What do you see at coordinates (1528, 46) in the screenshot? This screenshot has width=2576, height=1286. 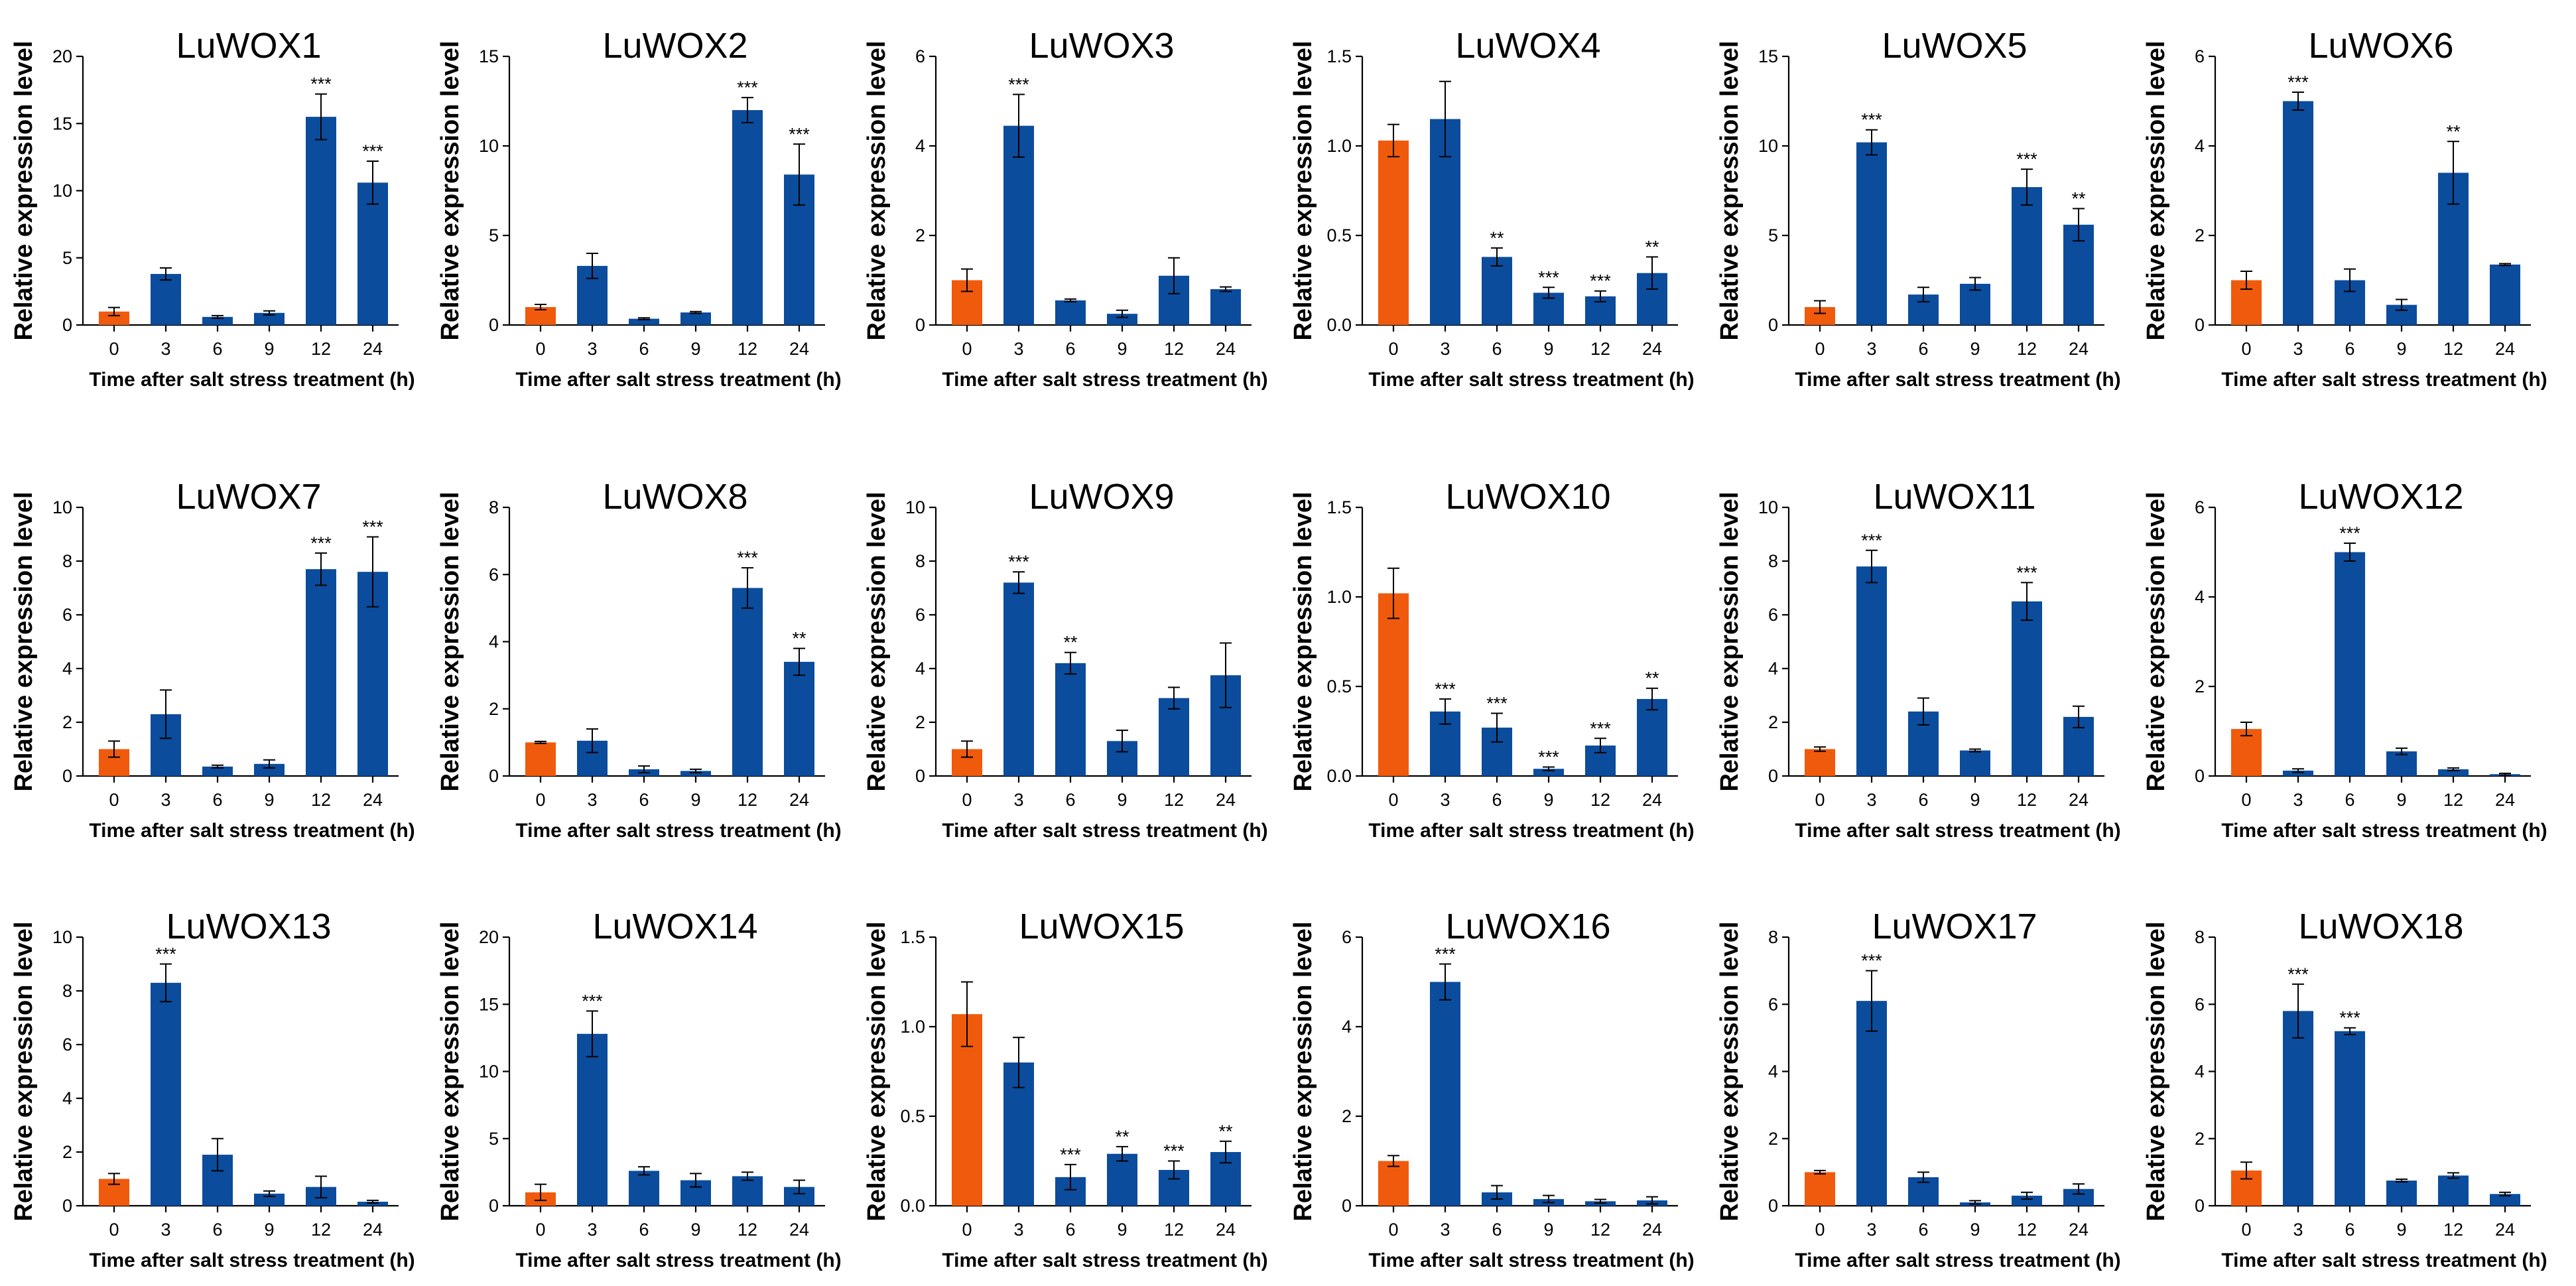 I see `chart-title: LuWOX4` at bounding box center [1528, 46].